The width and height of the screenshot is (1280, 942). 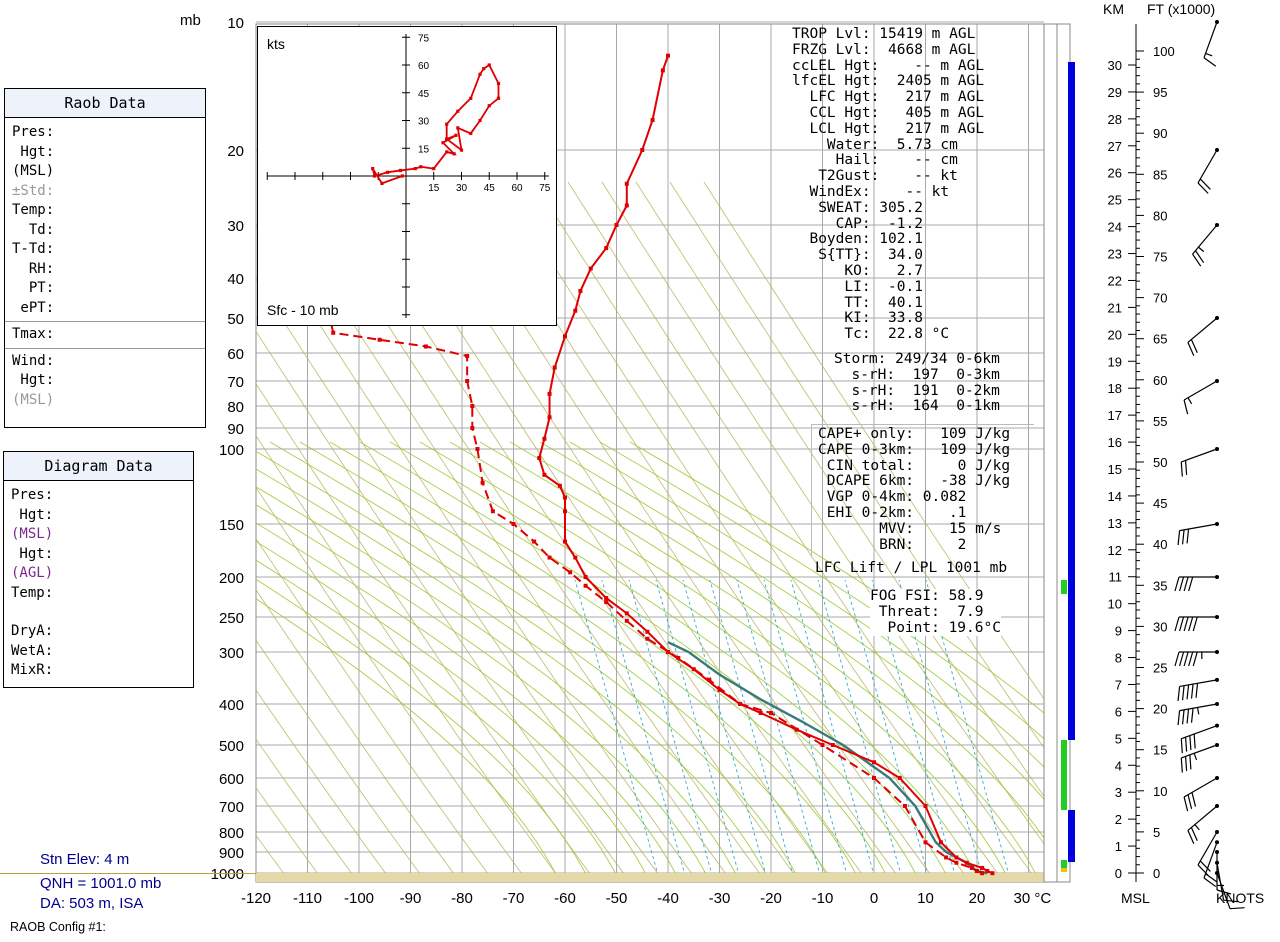 I want to click on diagram-row: Hgt:, so click(x=32, y=553).